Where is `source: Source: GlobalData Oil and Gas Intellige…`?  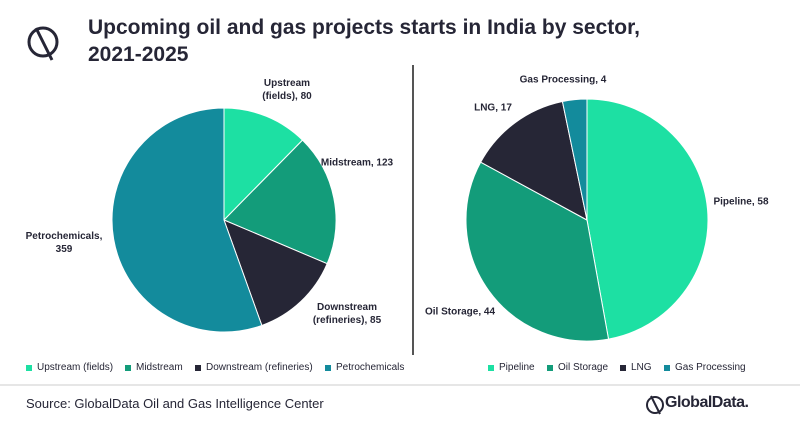 source: Source: GlobalData Oil and Gas Intellige… is located at coordinates (175, 403).